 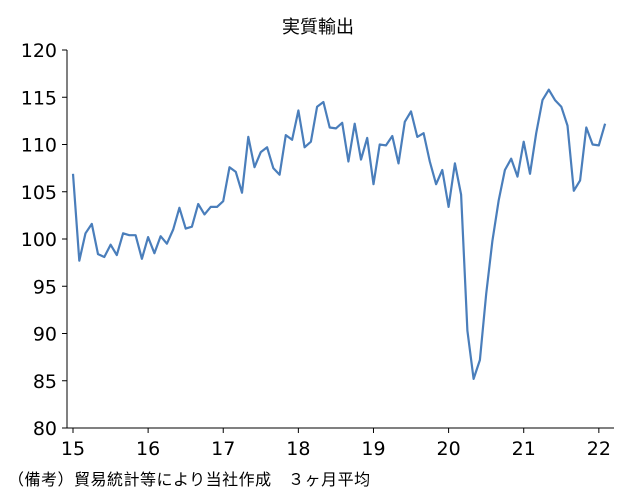 I want to click on y-tick-label: 120, so click(x=39, y=51).